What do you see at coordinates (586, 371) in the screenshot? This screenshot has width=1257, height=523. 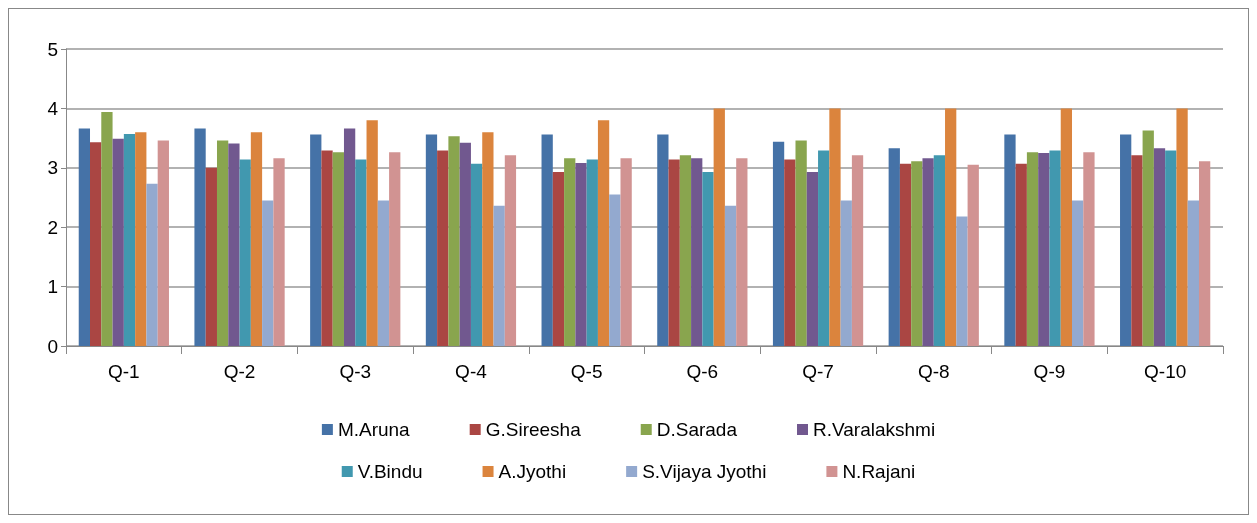 I see `x-tick-label: Q-5` at bounding box center [586, 371].